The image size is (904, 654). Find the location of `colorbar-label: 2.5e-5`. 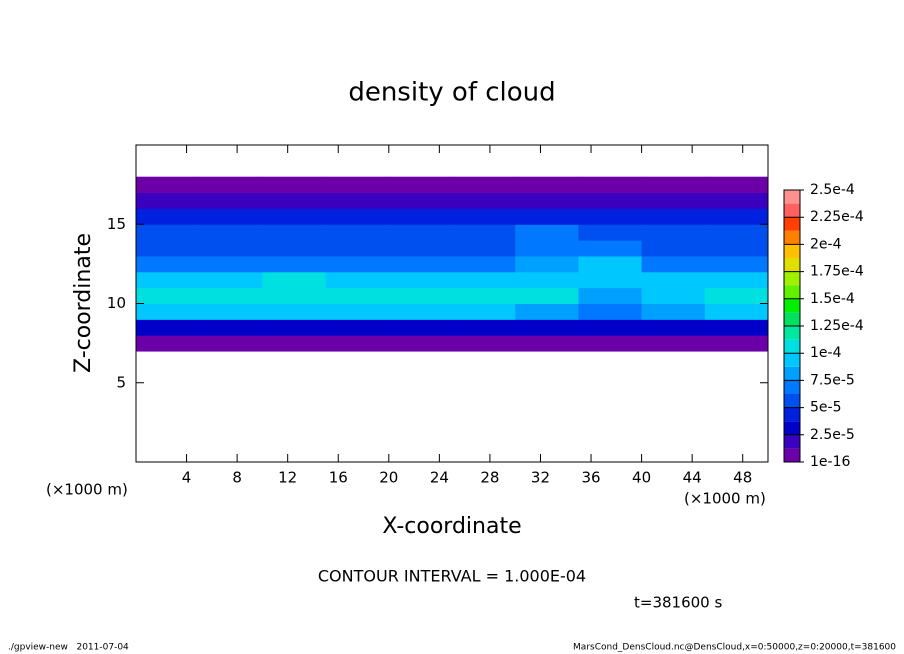

colorbar-label: 2.5e-5 is located at coordinates (832, 435).